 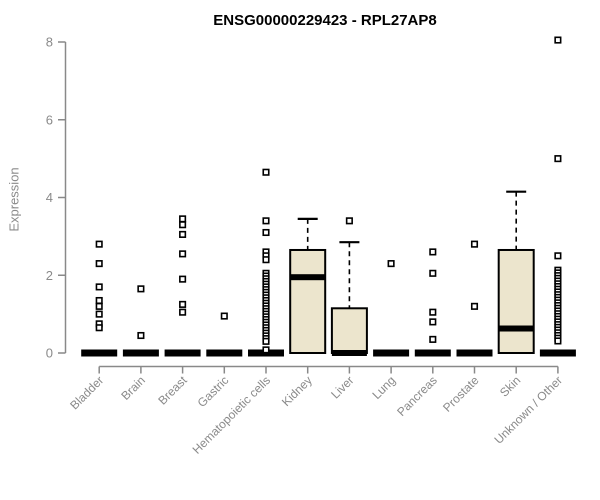 I want to click on y-tick-label: 0, so click(x=49, y=353).